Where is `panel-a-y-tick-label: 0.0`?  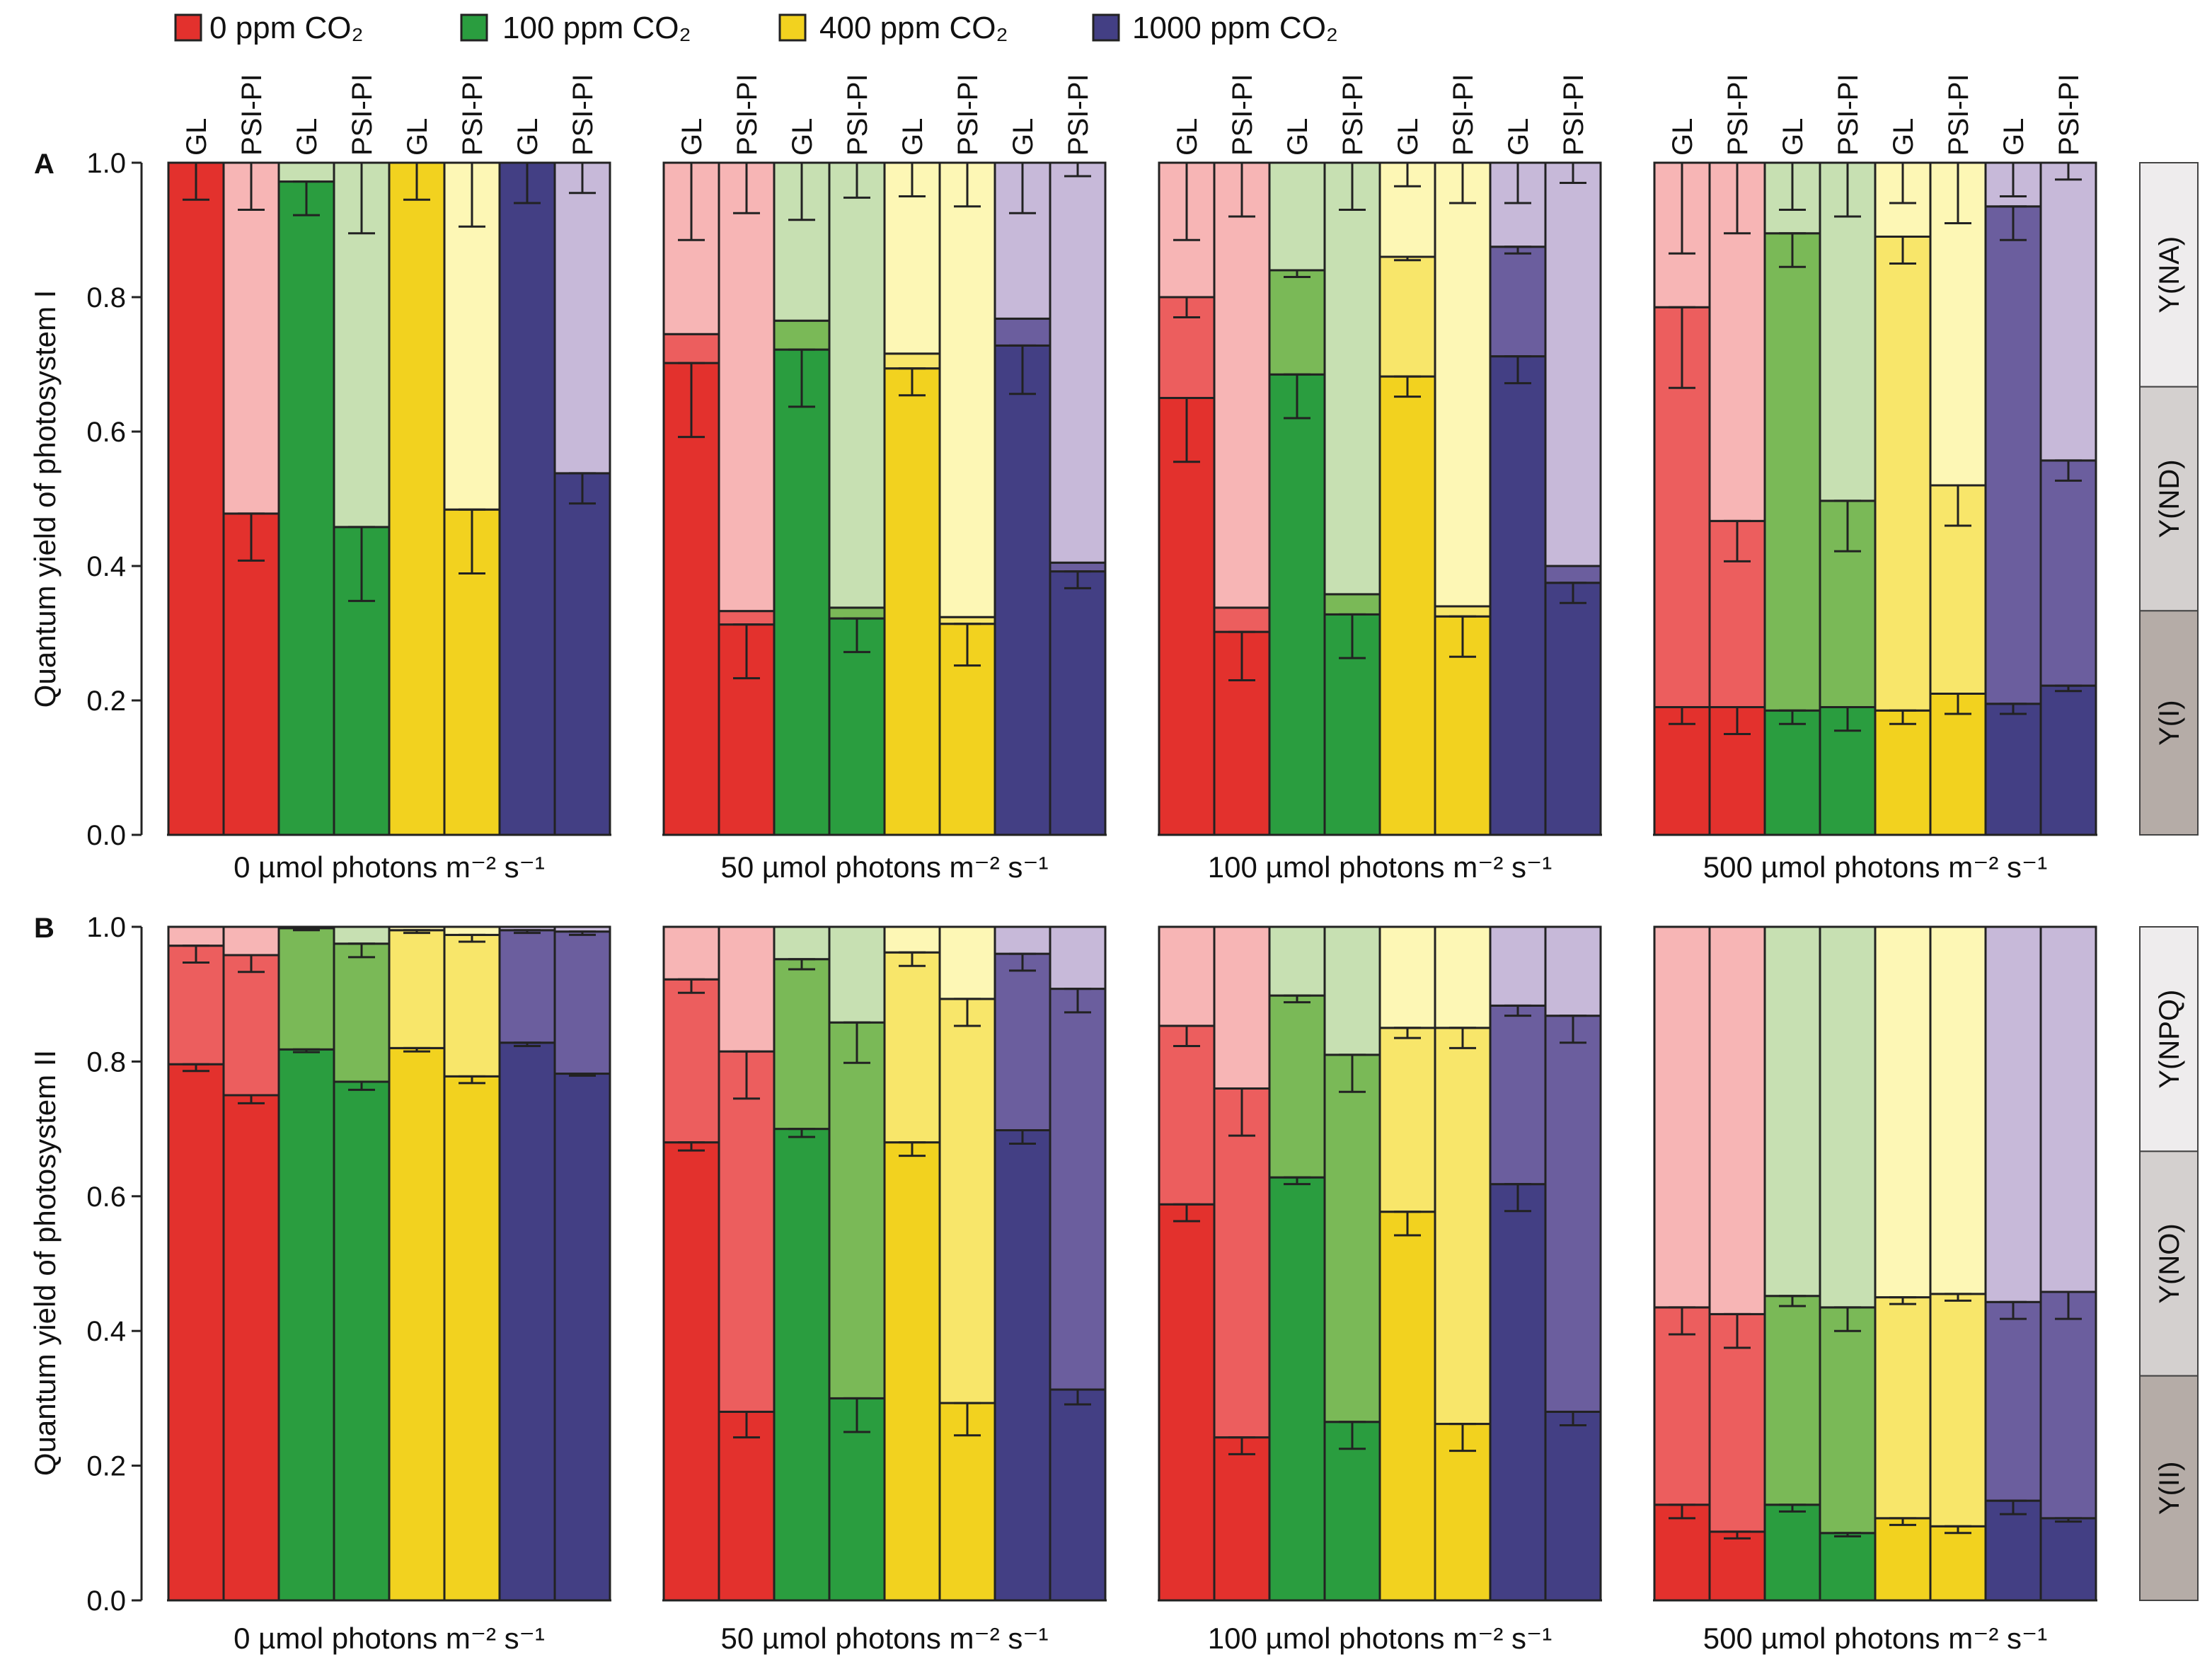
panel-a-y-tick-label: 0.0 is located at coordinates (106, 835).